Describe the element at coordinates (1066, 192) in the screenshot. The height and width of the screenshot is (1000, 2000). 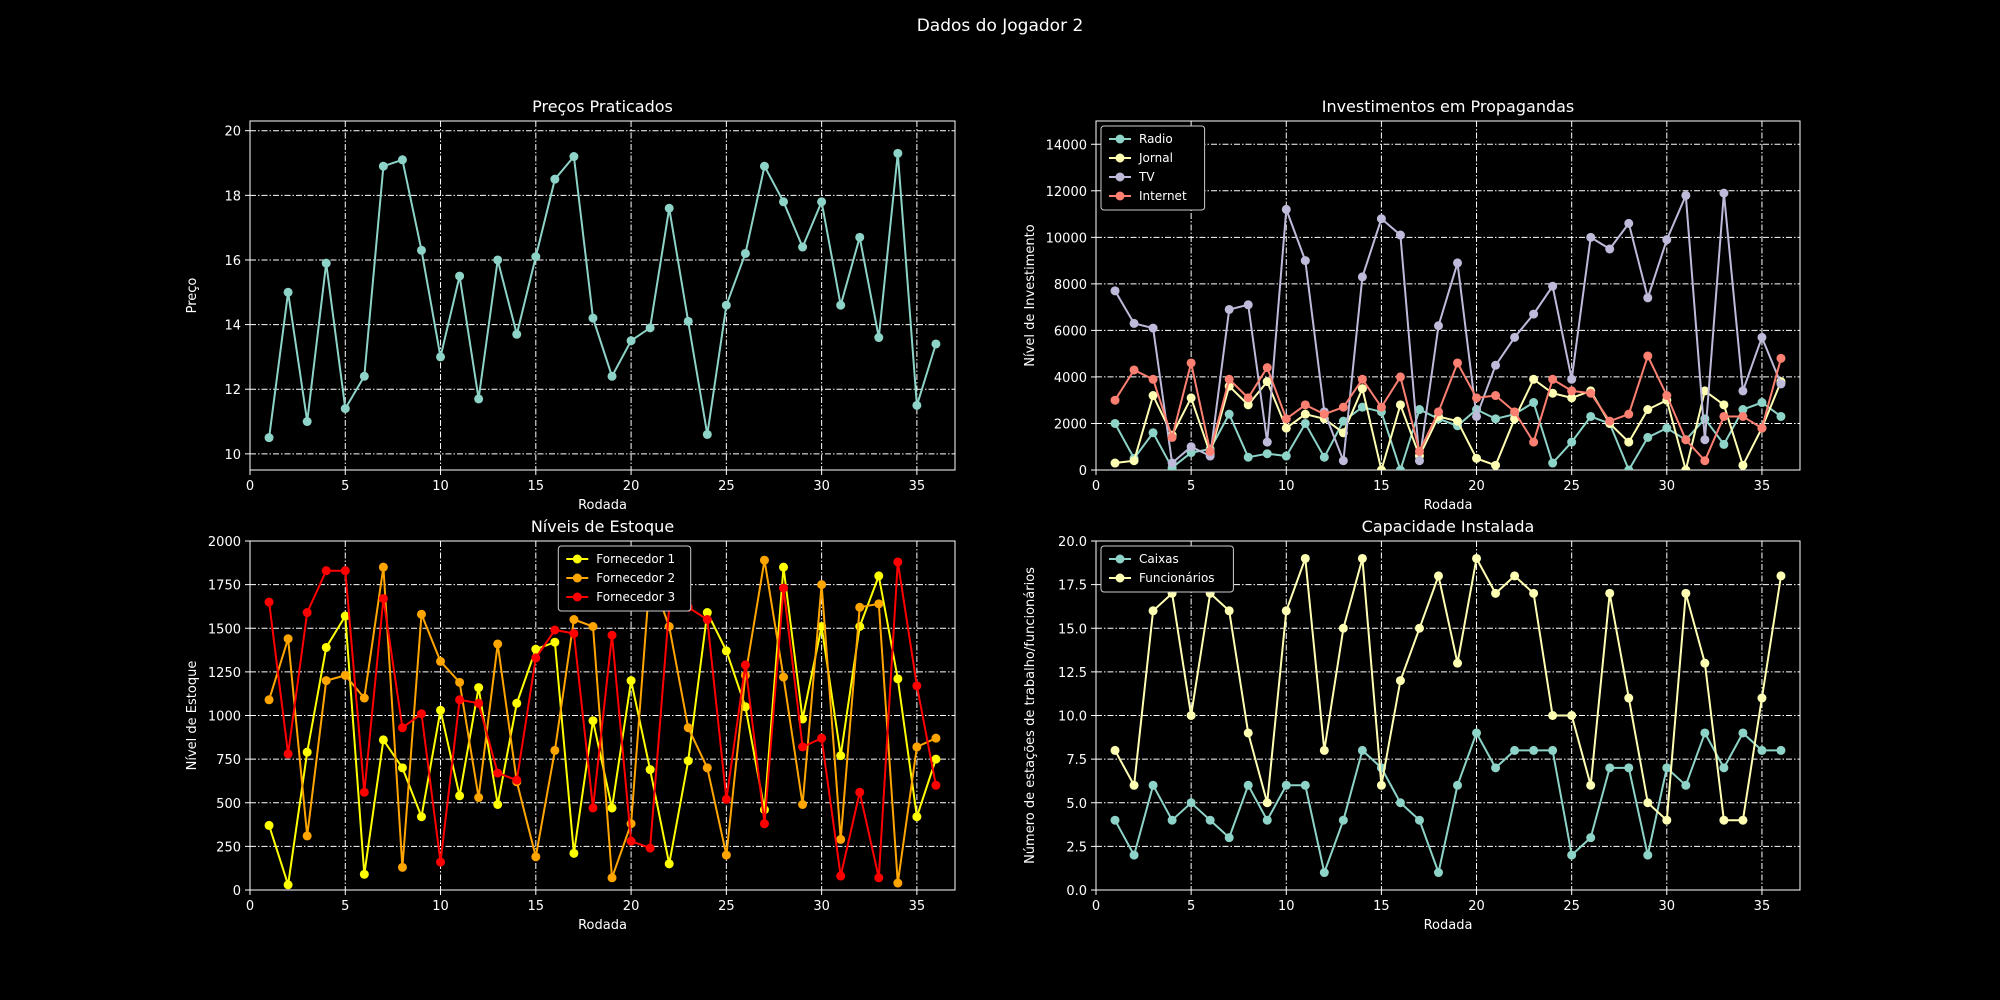
I see `y-tick-label: 12000` at that location.